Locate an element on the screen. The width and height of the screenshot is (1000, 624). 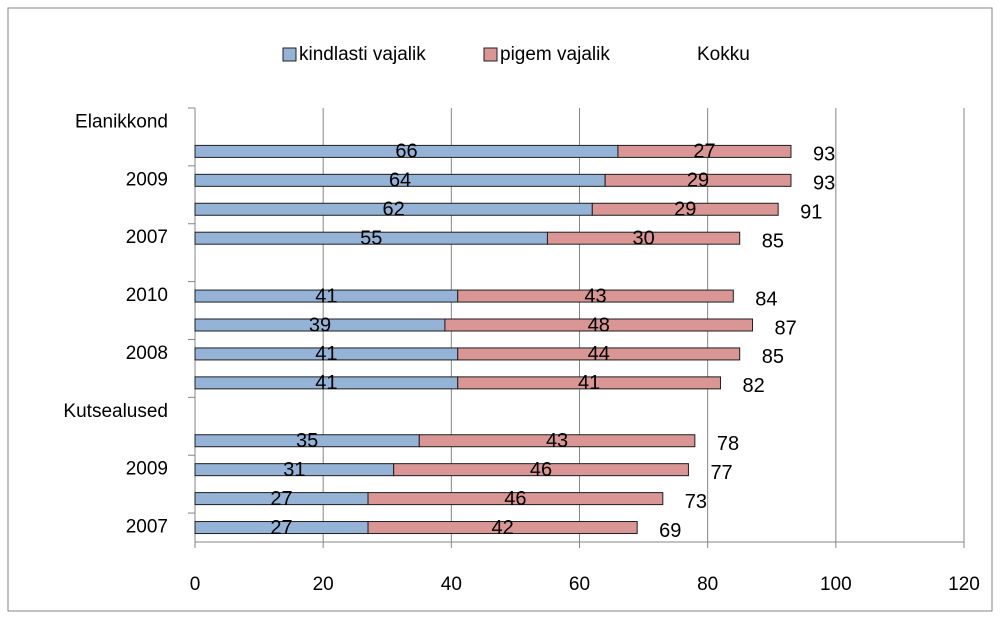
legend-label: Kokku is located at coordinates (723, 54).